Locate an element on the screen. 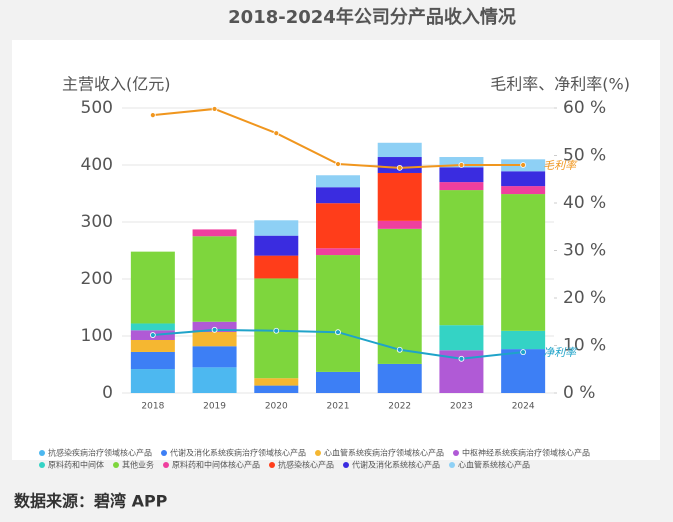  y-axis-title: 主营收入(亿元) is located at coordinates (116, 84).